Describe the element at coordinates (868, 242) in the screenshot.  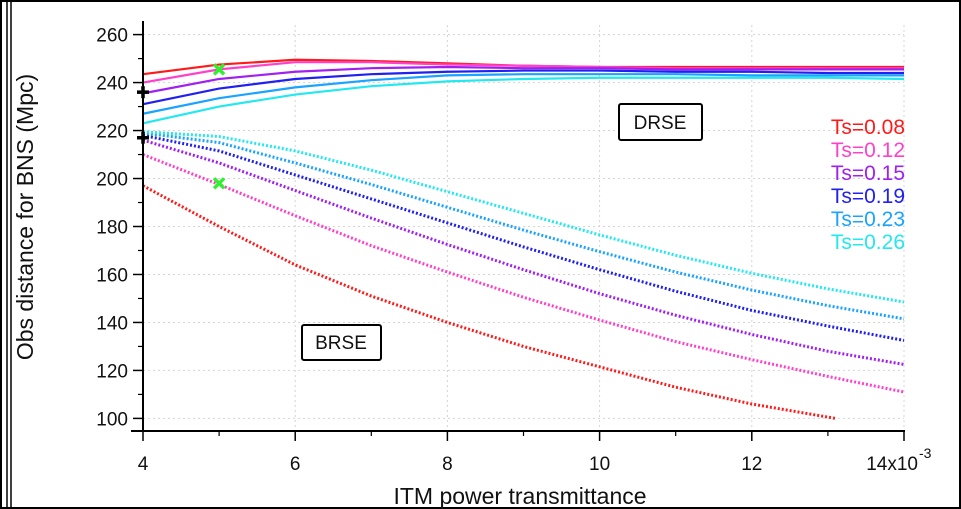
I see `legend-label-ts-0-26: Ts=0.26` at that location.